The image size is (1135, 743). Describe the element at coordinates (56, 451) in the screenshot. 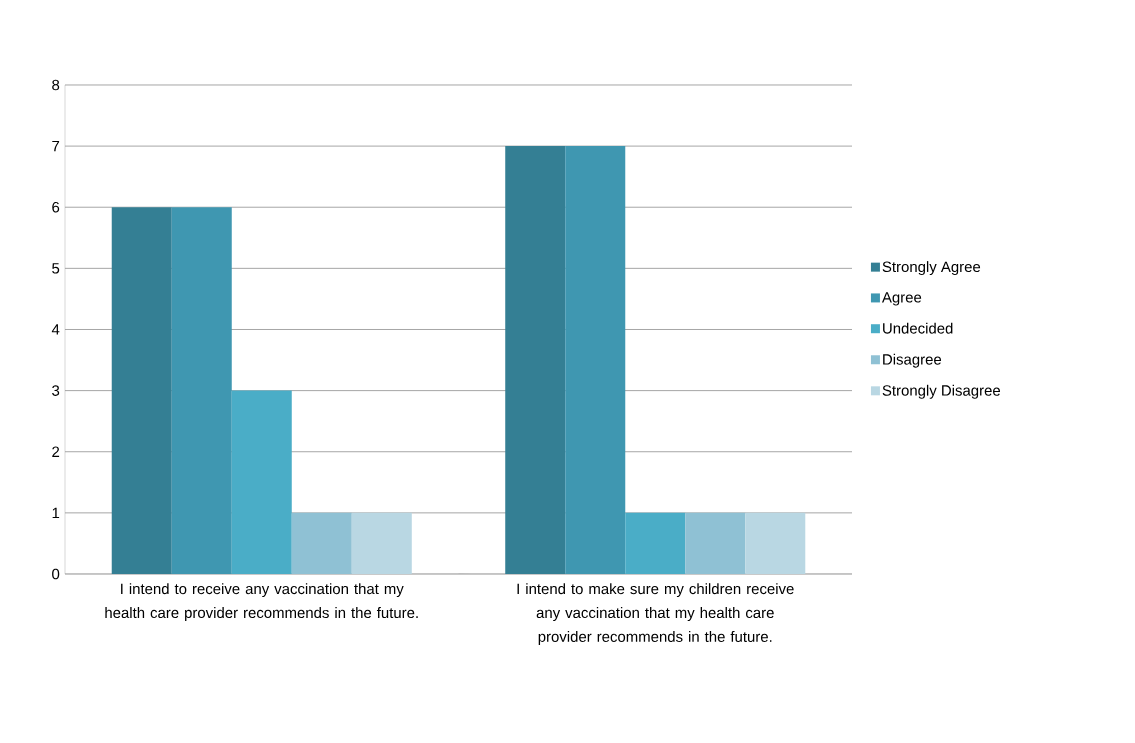

I see `y-tick-label: 2` at that location.